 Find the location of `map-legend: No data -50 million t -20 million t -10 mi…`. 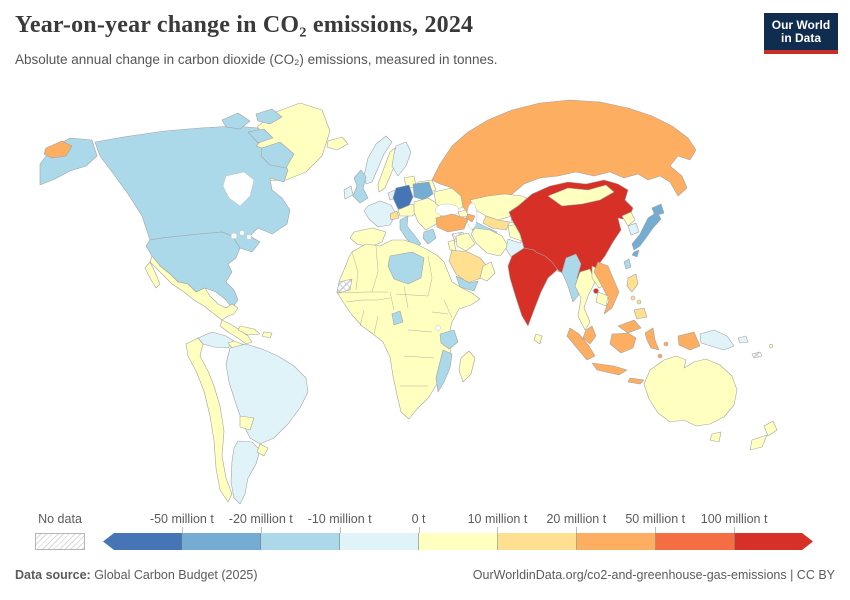

map-legend: No data -50 million t -20 million t -10 mi… is located at coordinates (425, 534).